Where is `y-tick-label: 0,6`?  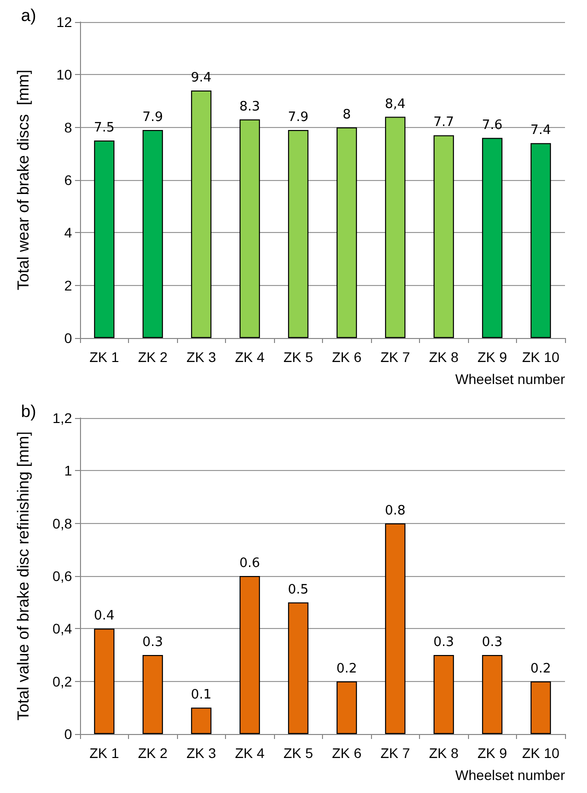
y-tick-label: 0,6 is located at coordinates (62, 576).